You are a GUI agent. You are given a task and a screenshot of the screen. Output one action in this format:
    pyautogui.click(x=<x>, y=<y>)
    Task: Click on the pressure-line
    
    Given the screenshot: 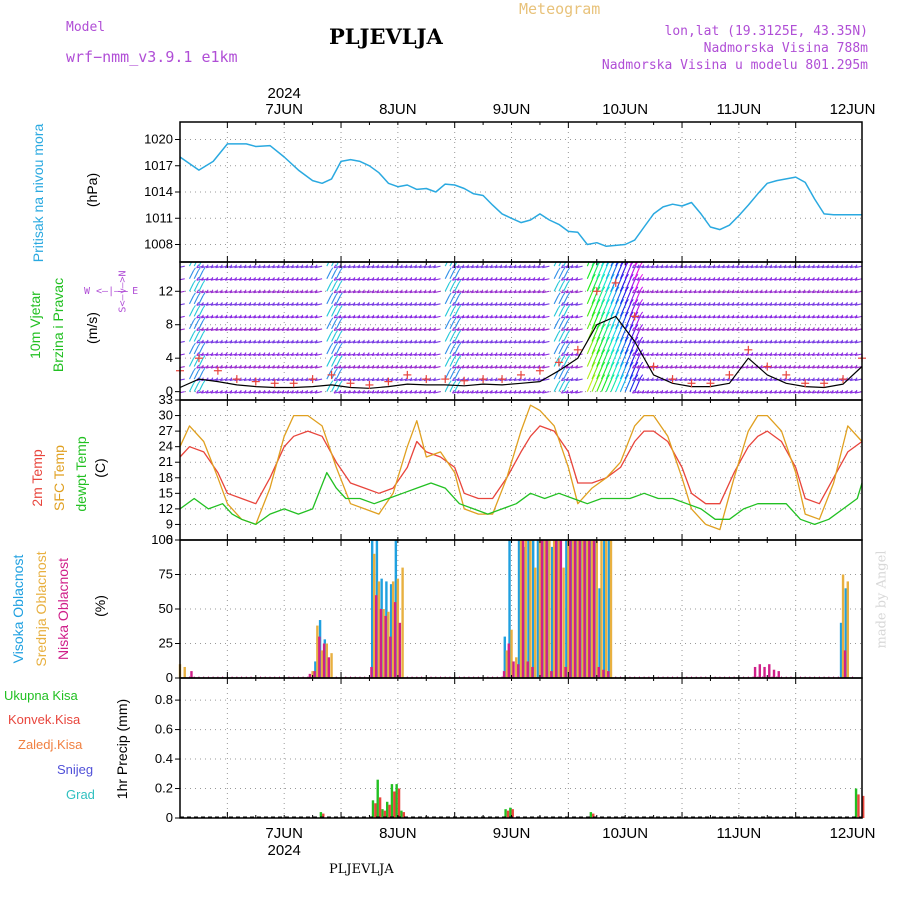 What is the action you would take?
    pyautogui.click(x=520, y=195)
    